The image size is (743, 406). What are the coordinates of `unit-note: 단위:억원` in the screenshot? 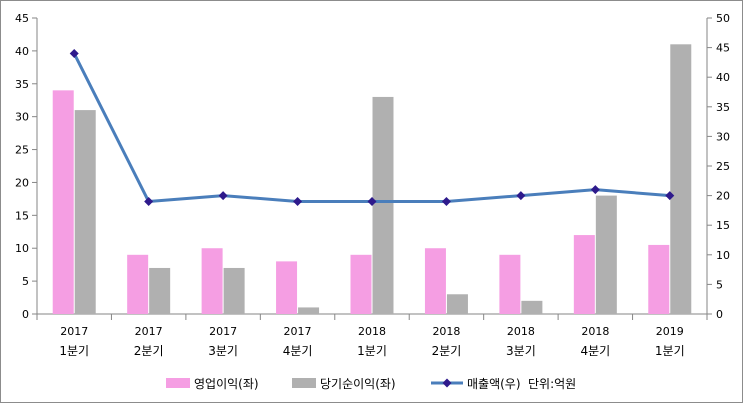 It's located at (552, 384).